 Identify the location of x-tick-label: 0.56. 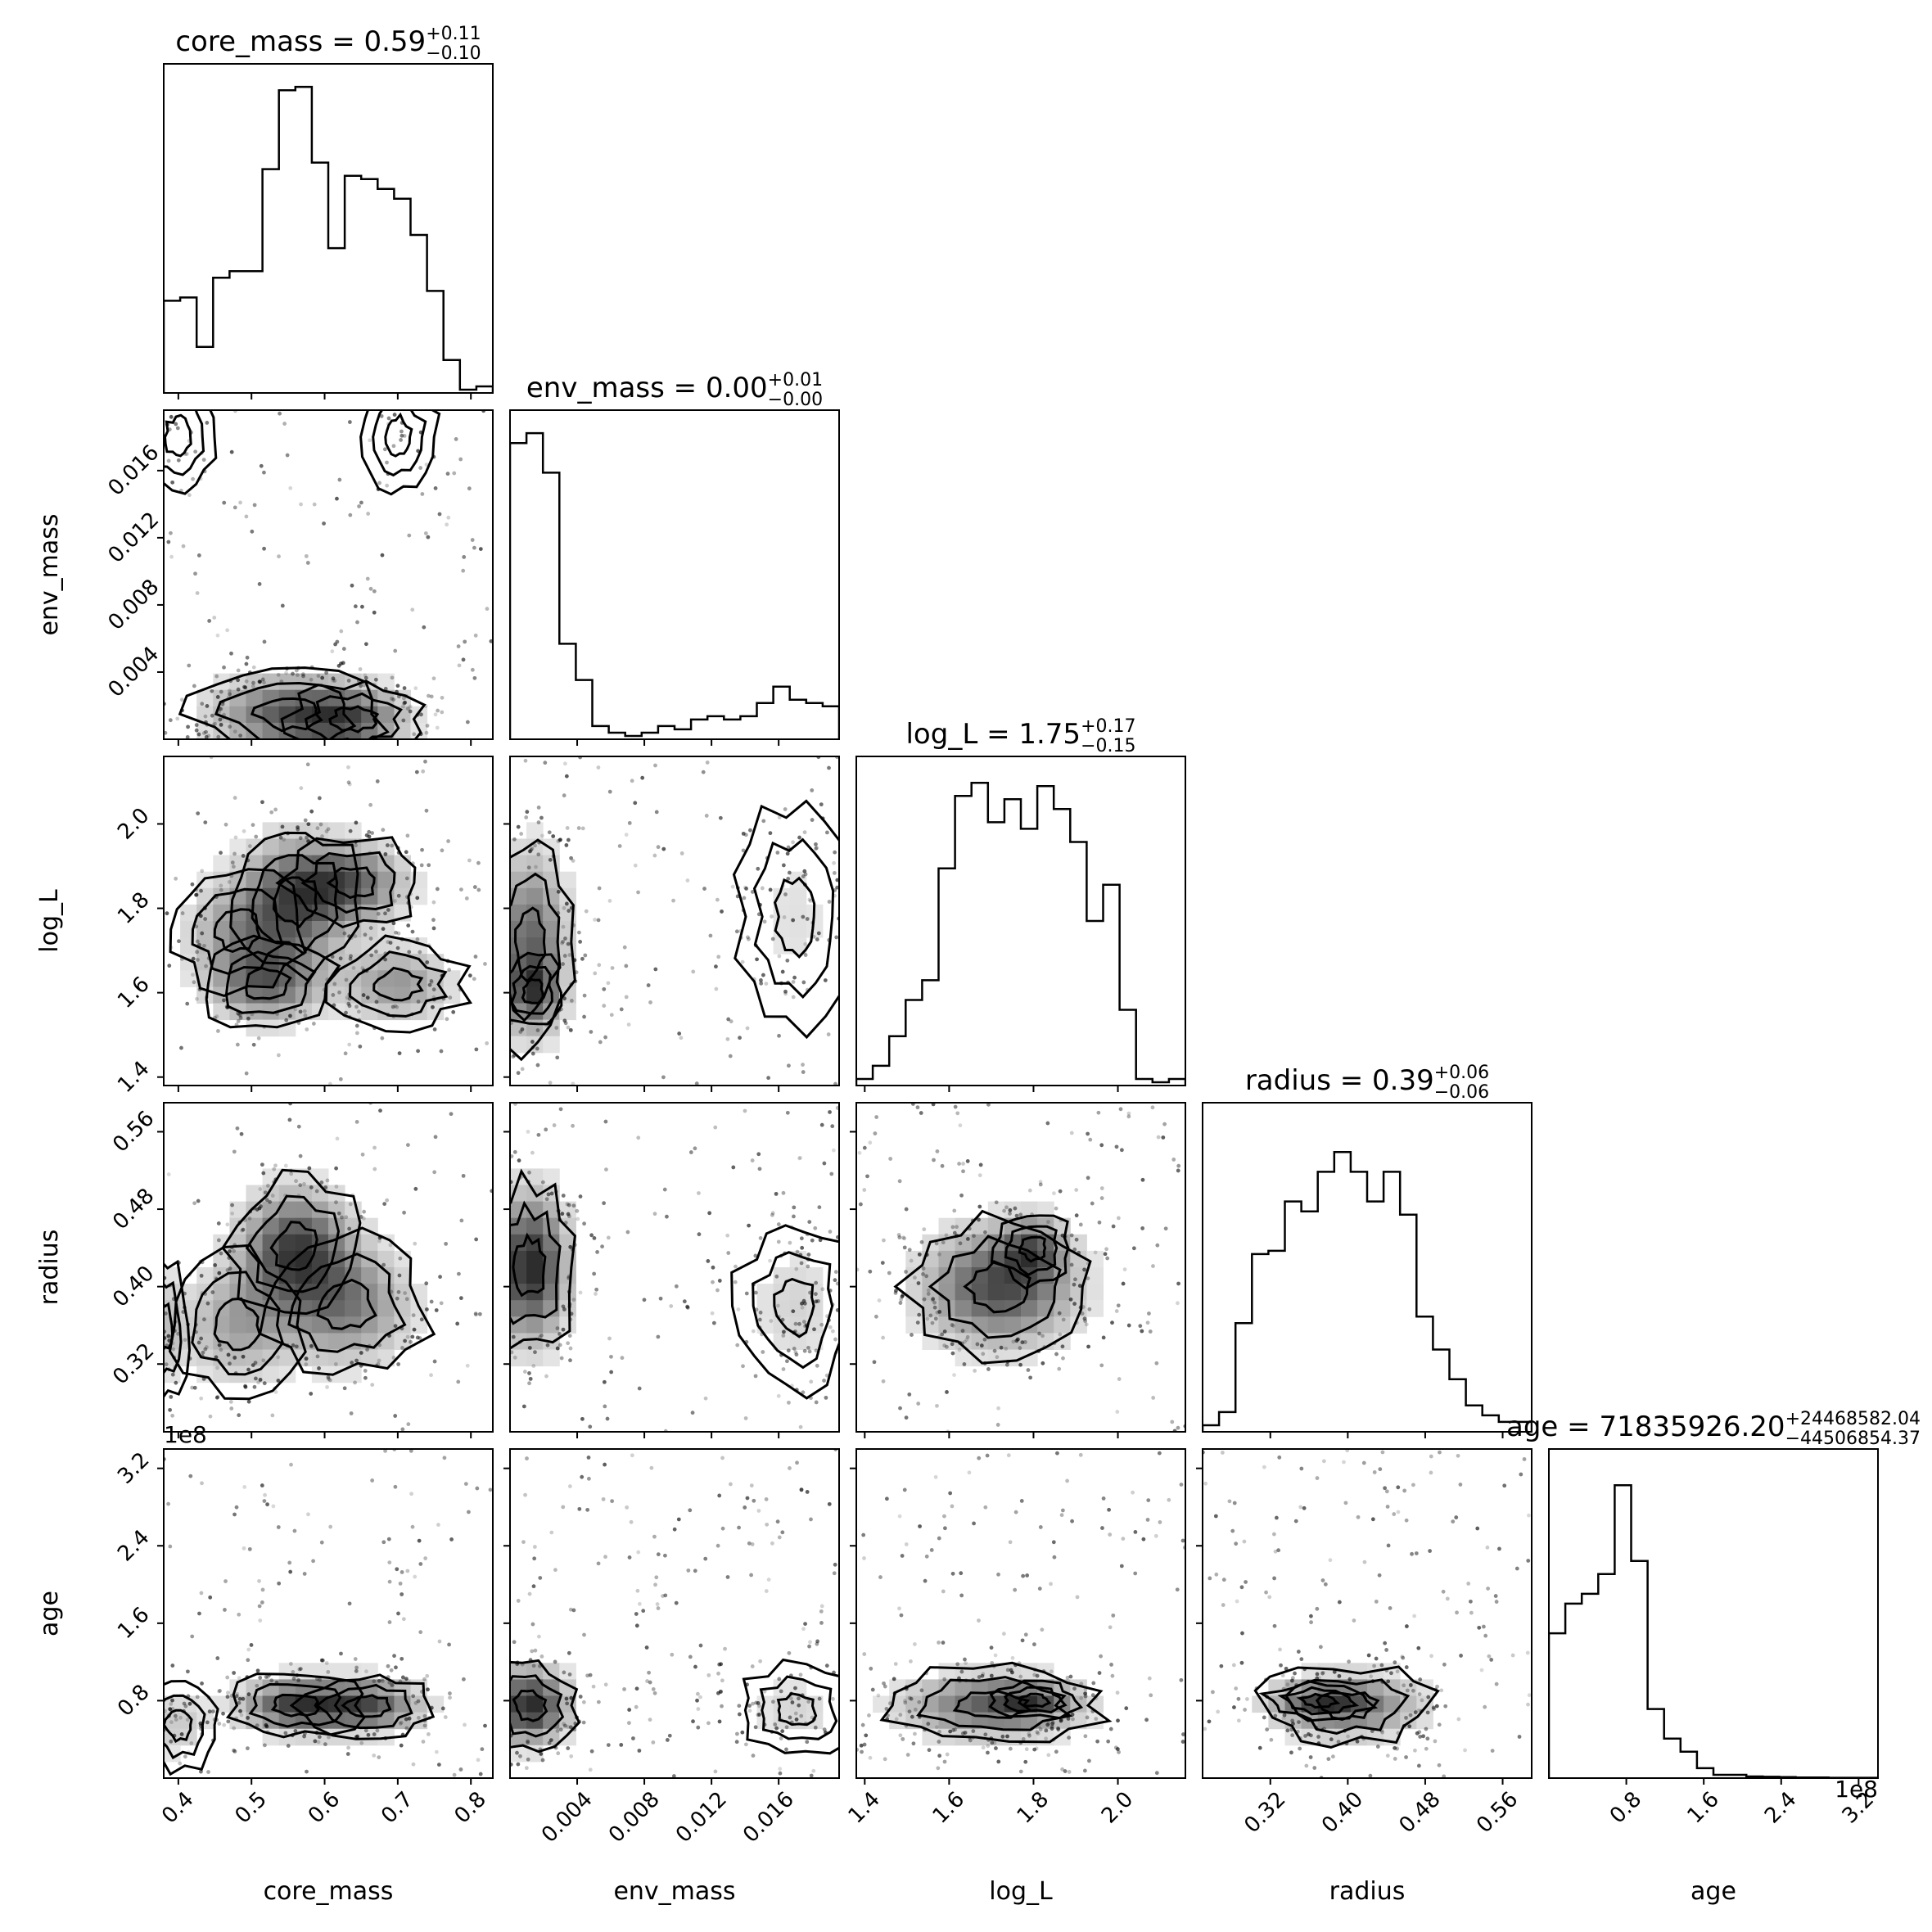
(1497, 1812).